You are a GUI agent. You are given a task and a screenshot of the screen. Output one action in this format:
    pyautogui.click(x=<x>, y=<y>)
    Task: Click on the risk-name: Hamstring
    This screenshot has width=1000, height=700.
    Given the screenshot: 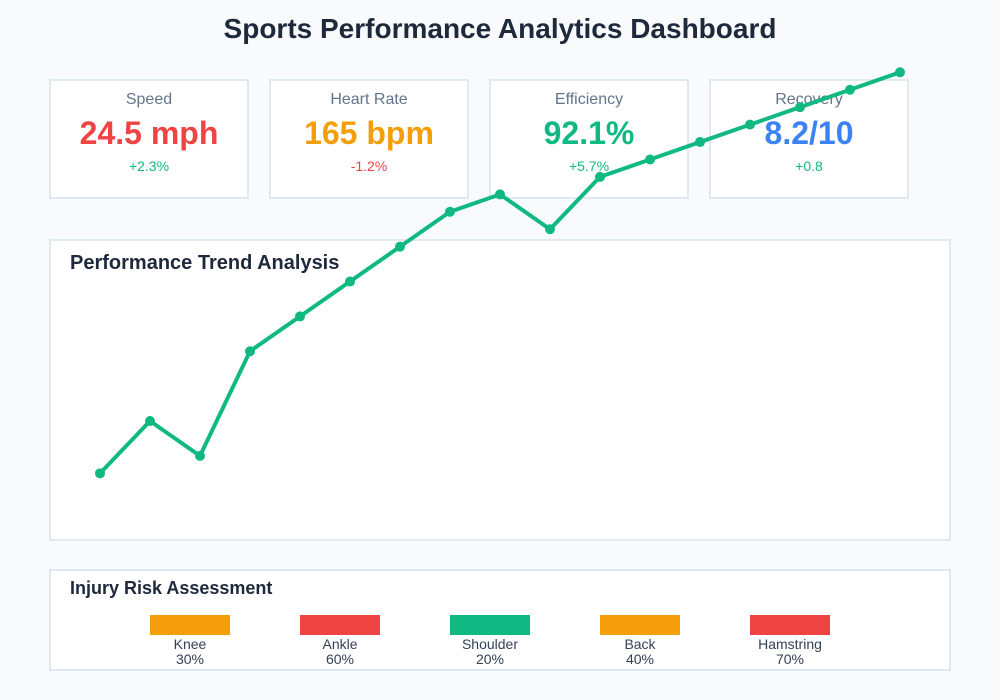 What is the action you would take?
    pyautogui.click(x=790, y=644)
    